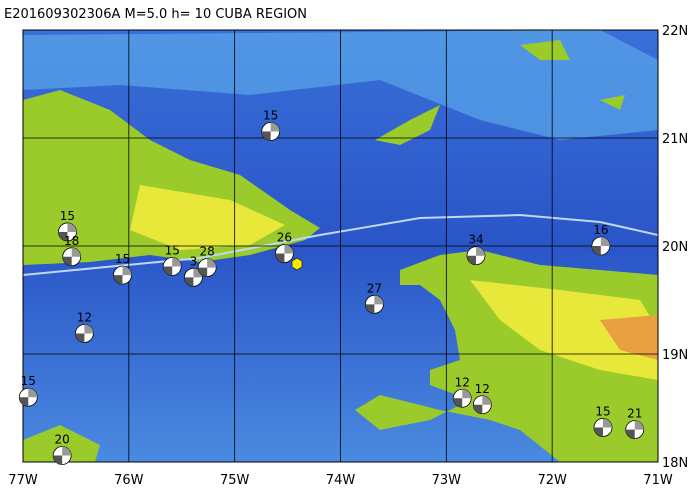  I want to click on depth-label: 34, so click(475, 240).